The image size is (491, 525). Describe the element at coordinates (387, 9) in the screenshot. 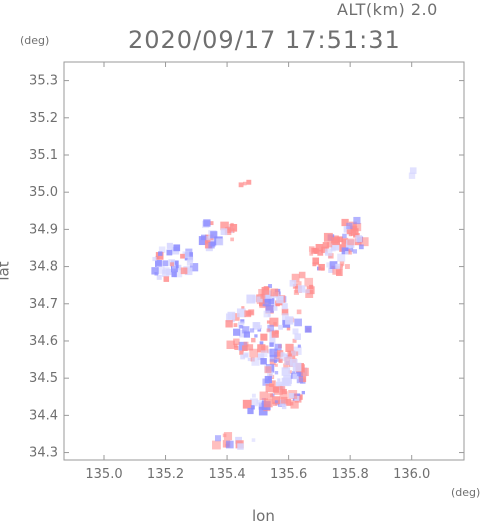

I see `altitude-label: ALT(km) 2.0` at that location.